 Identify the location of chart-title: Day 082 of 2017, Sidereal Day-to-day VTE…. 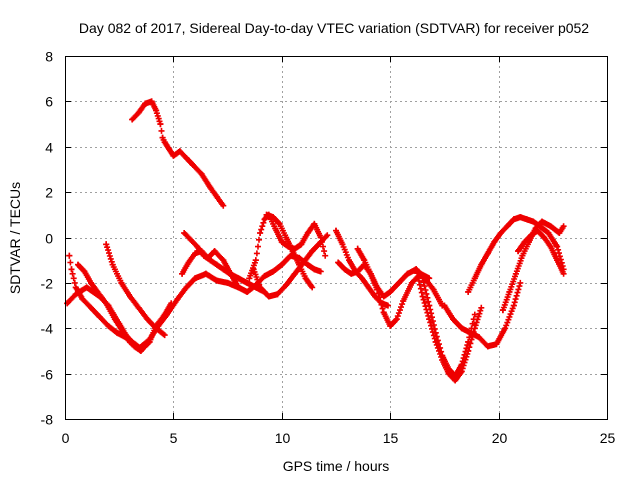
(334, 28).